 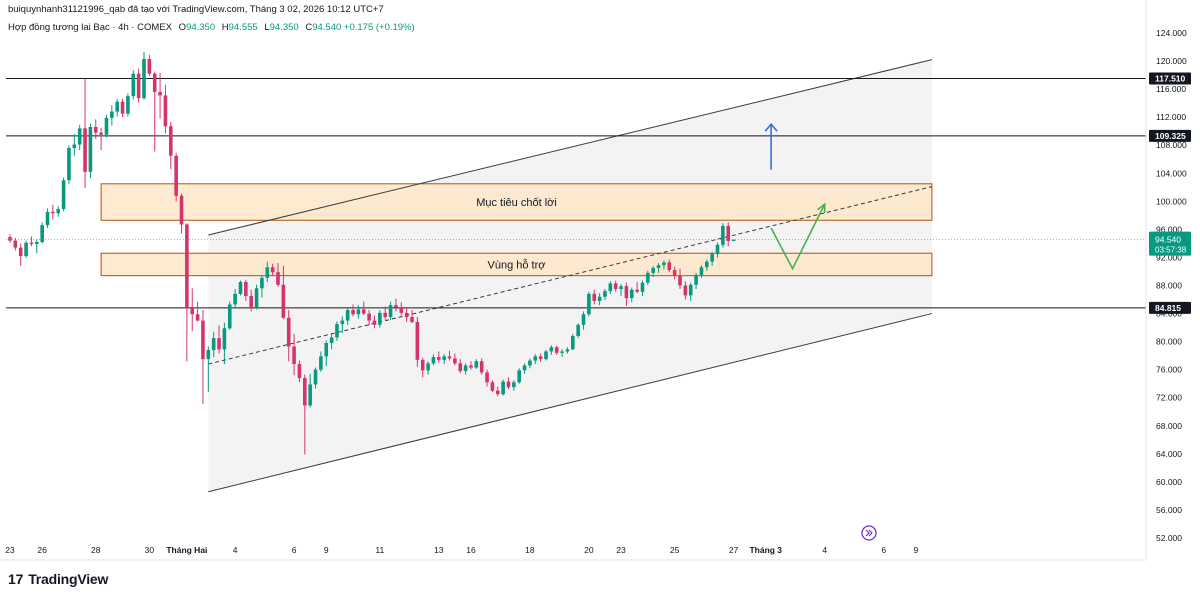 What do you see at coordinates (1169, 510) in the screenshot?
I see `price-tick-label: 56.000` at bounding box center [1169, 510].